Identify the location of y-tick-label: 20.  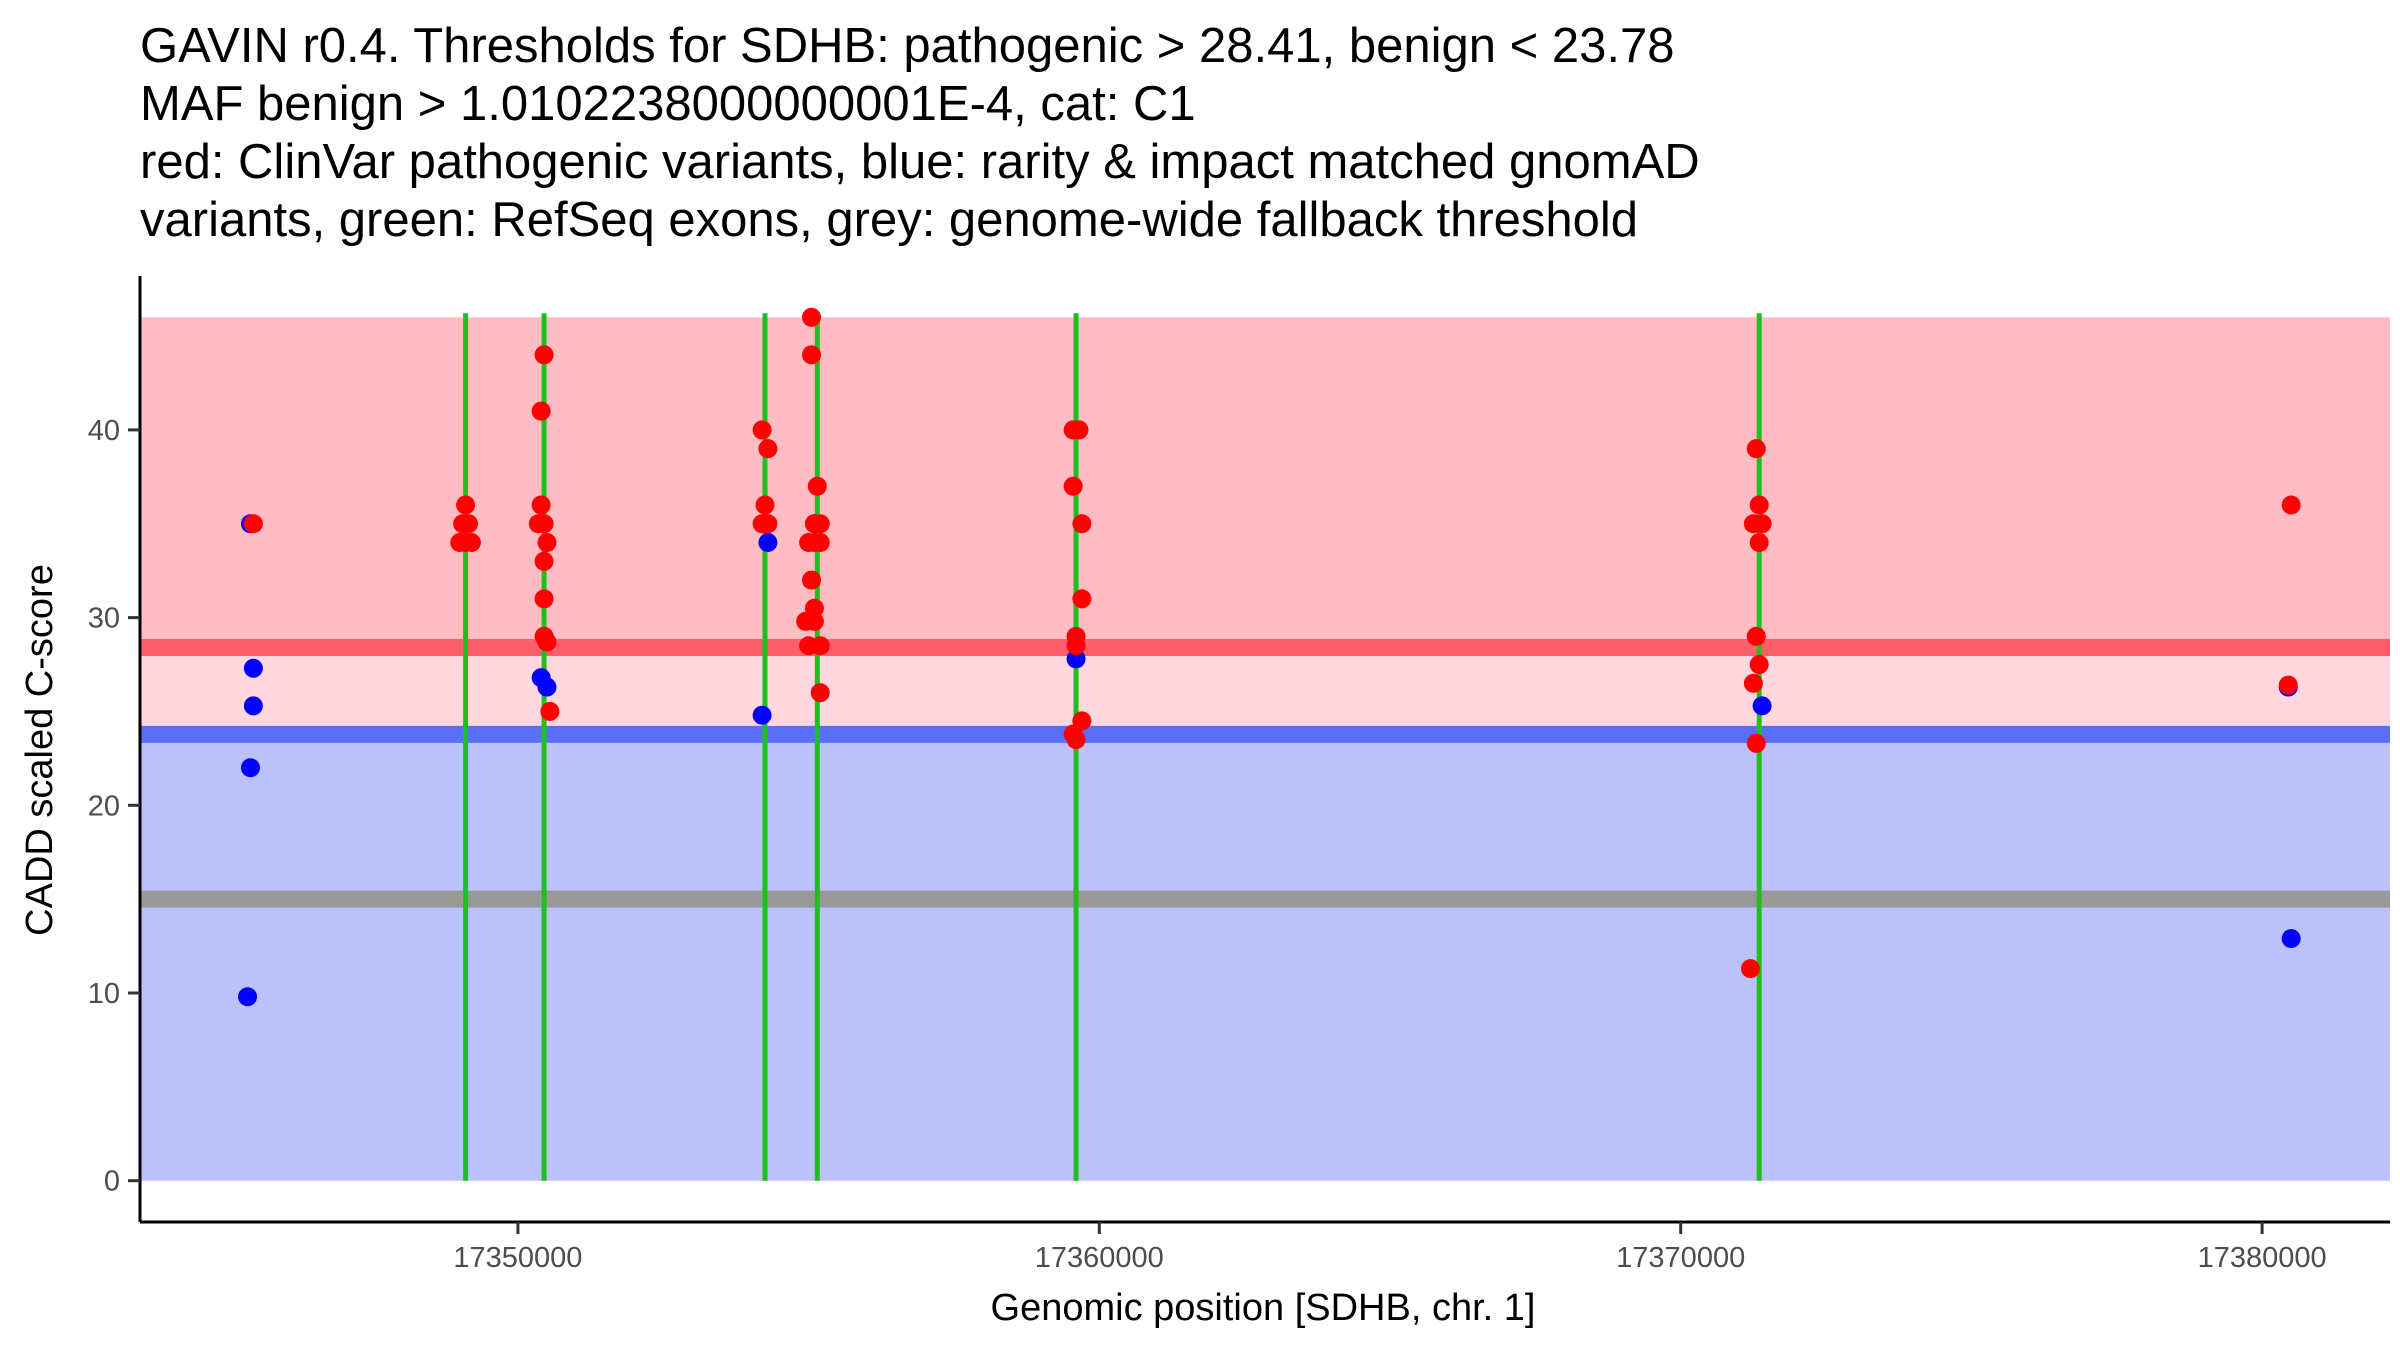
(104, 806).